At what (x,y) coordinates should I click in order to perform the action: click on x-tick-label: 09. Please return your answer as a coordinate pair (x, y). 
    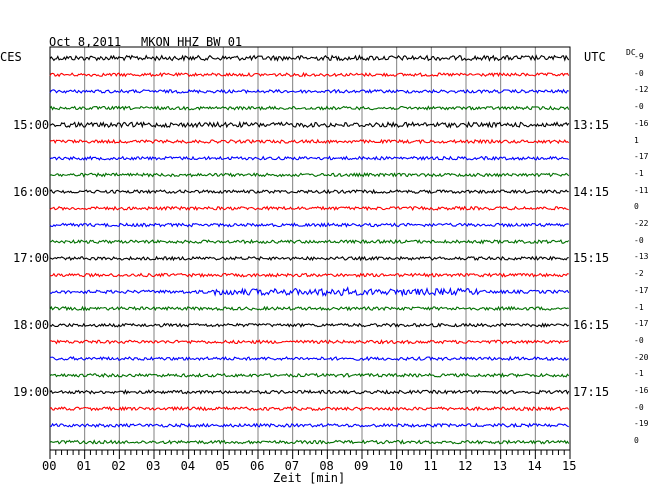
    Looking at the image, I should click on (361, 466).